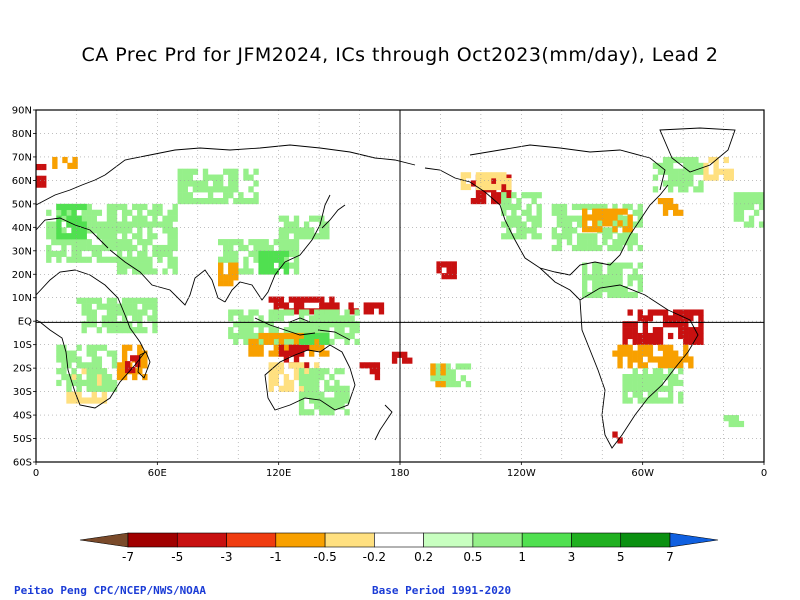  I want to click on y-tick-label: 90N, so click(22, 111).